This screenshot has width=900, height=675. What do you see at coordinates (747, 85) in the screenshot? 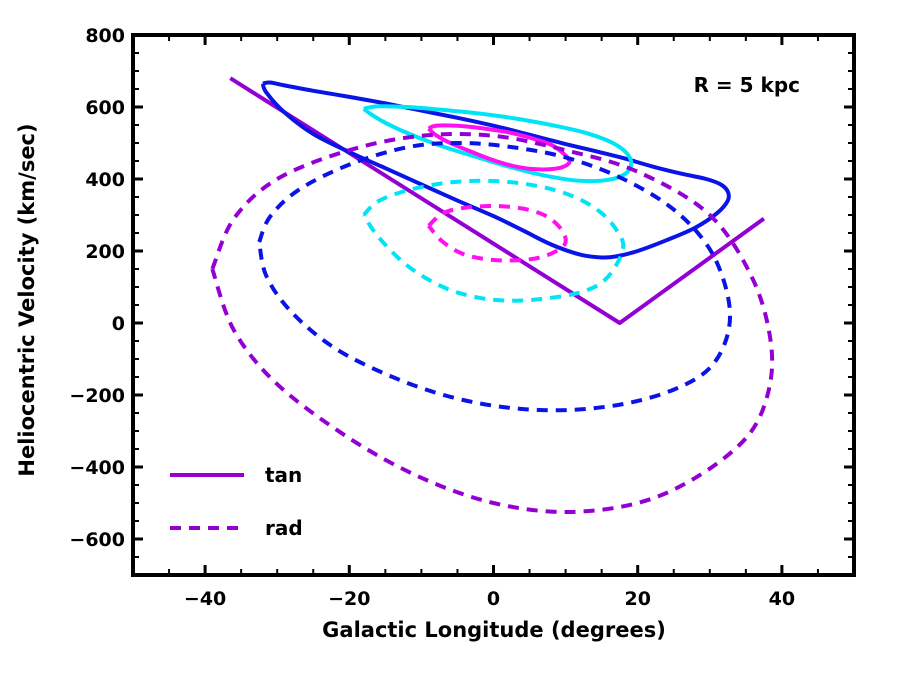
I see `annotation-radius: R = 5 kpc` at bounding box center [747, 85].